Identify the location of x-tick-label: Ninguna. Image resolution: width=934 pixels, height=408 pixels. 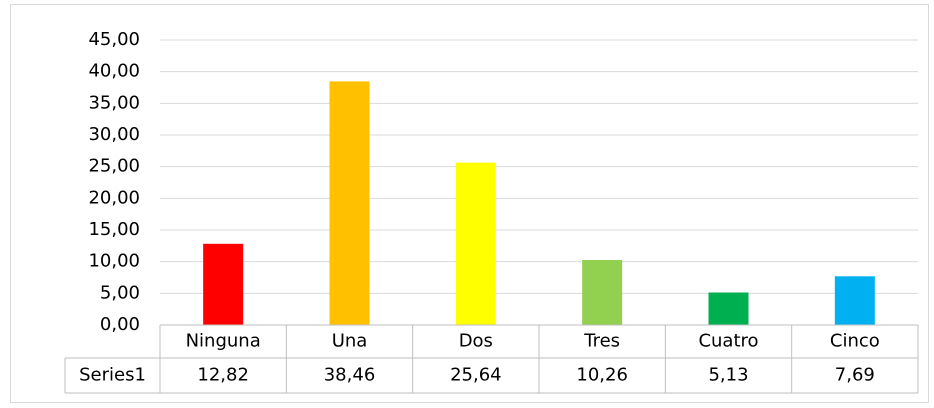
(223, 341).